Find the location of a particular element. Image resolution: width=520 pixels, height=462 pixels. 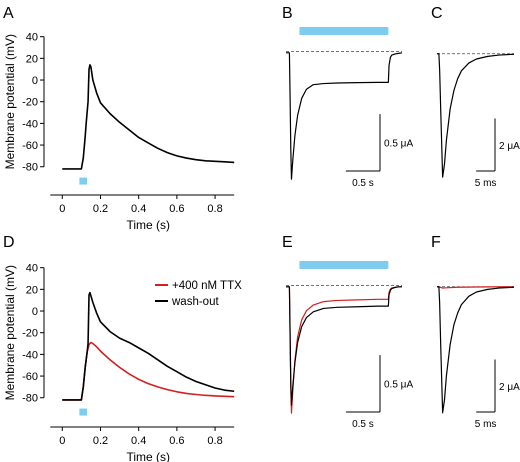

panel-e: 0.5 s 0.5 μA is located at coordinates (349, 345).